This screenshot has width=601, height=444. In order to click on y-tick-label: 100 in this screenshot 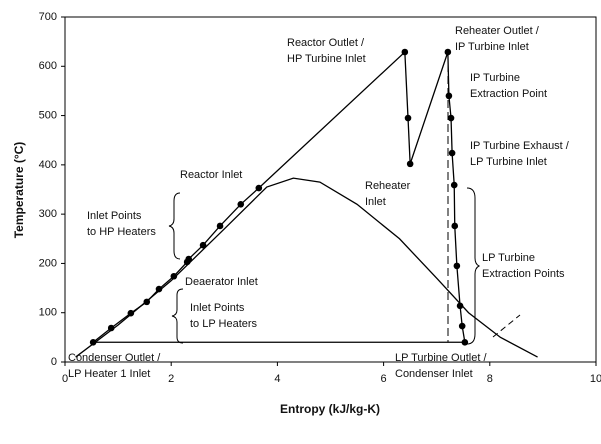, I will do `click(48, 313)`.